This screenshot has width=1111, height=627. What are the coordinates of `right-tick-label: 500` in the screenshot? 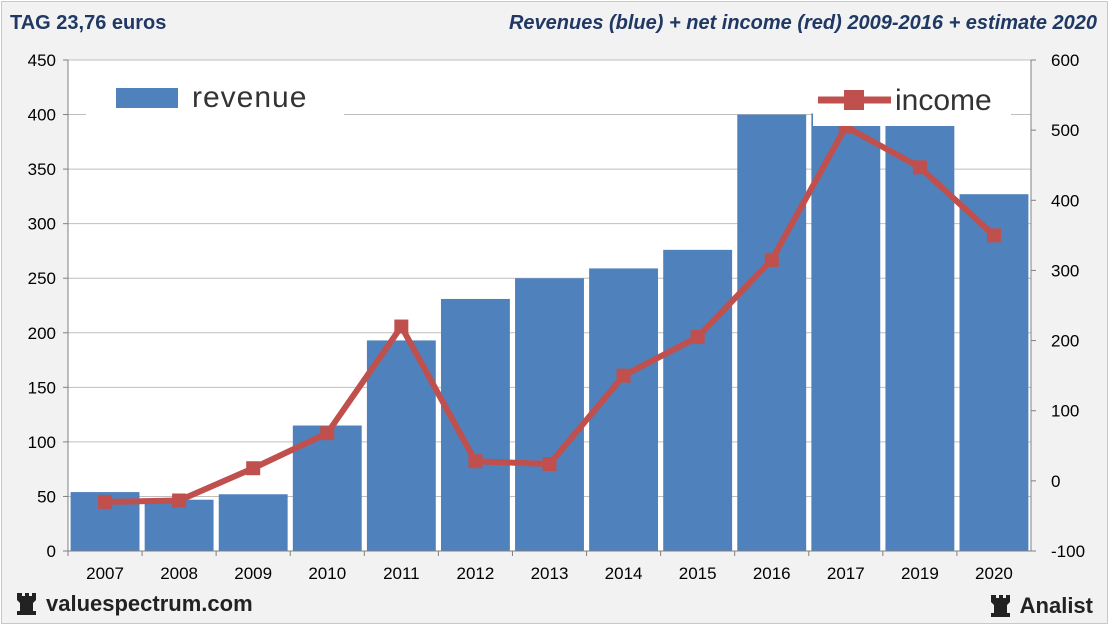 It's located at (1065, 130).